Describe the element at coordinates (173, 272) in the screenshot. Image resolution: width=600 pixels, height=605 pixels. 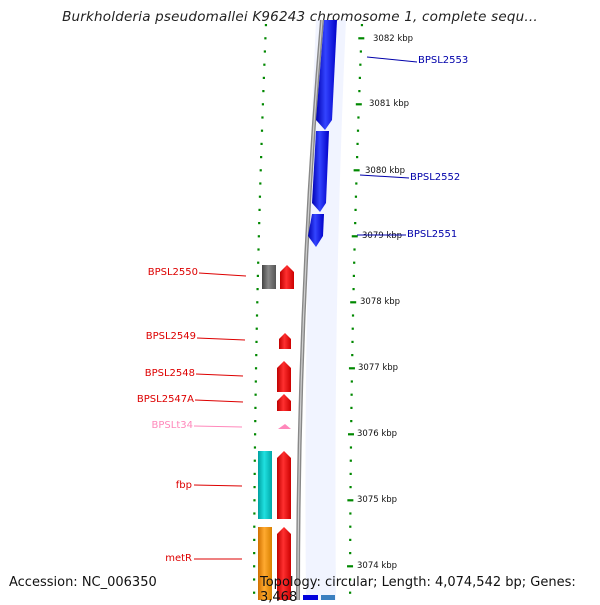
I see `gene-label-bpsl2550: BPSL2550` at that location.